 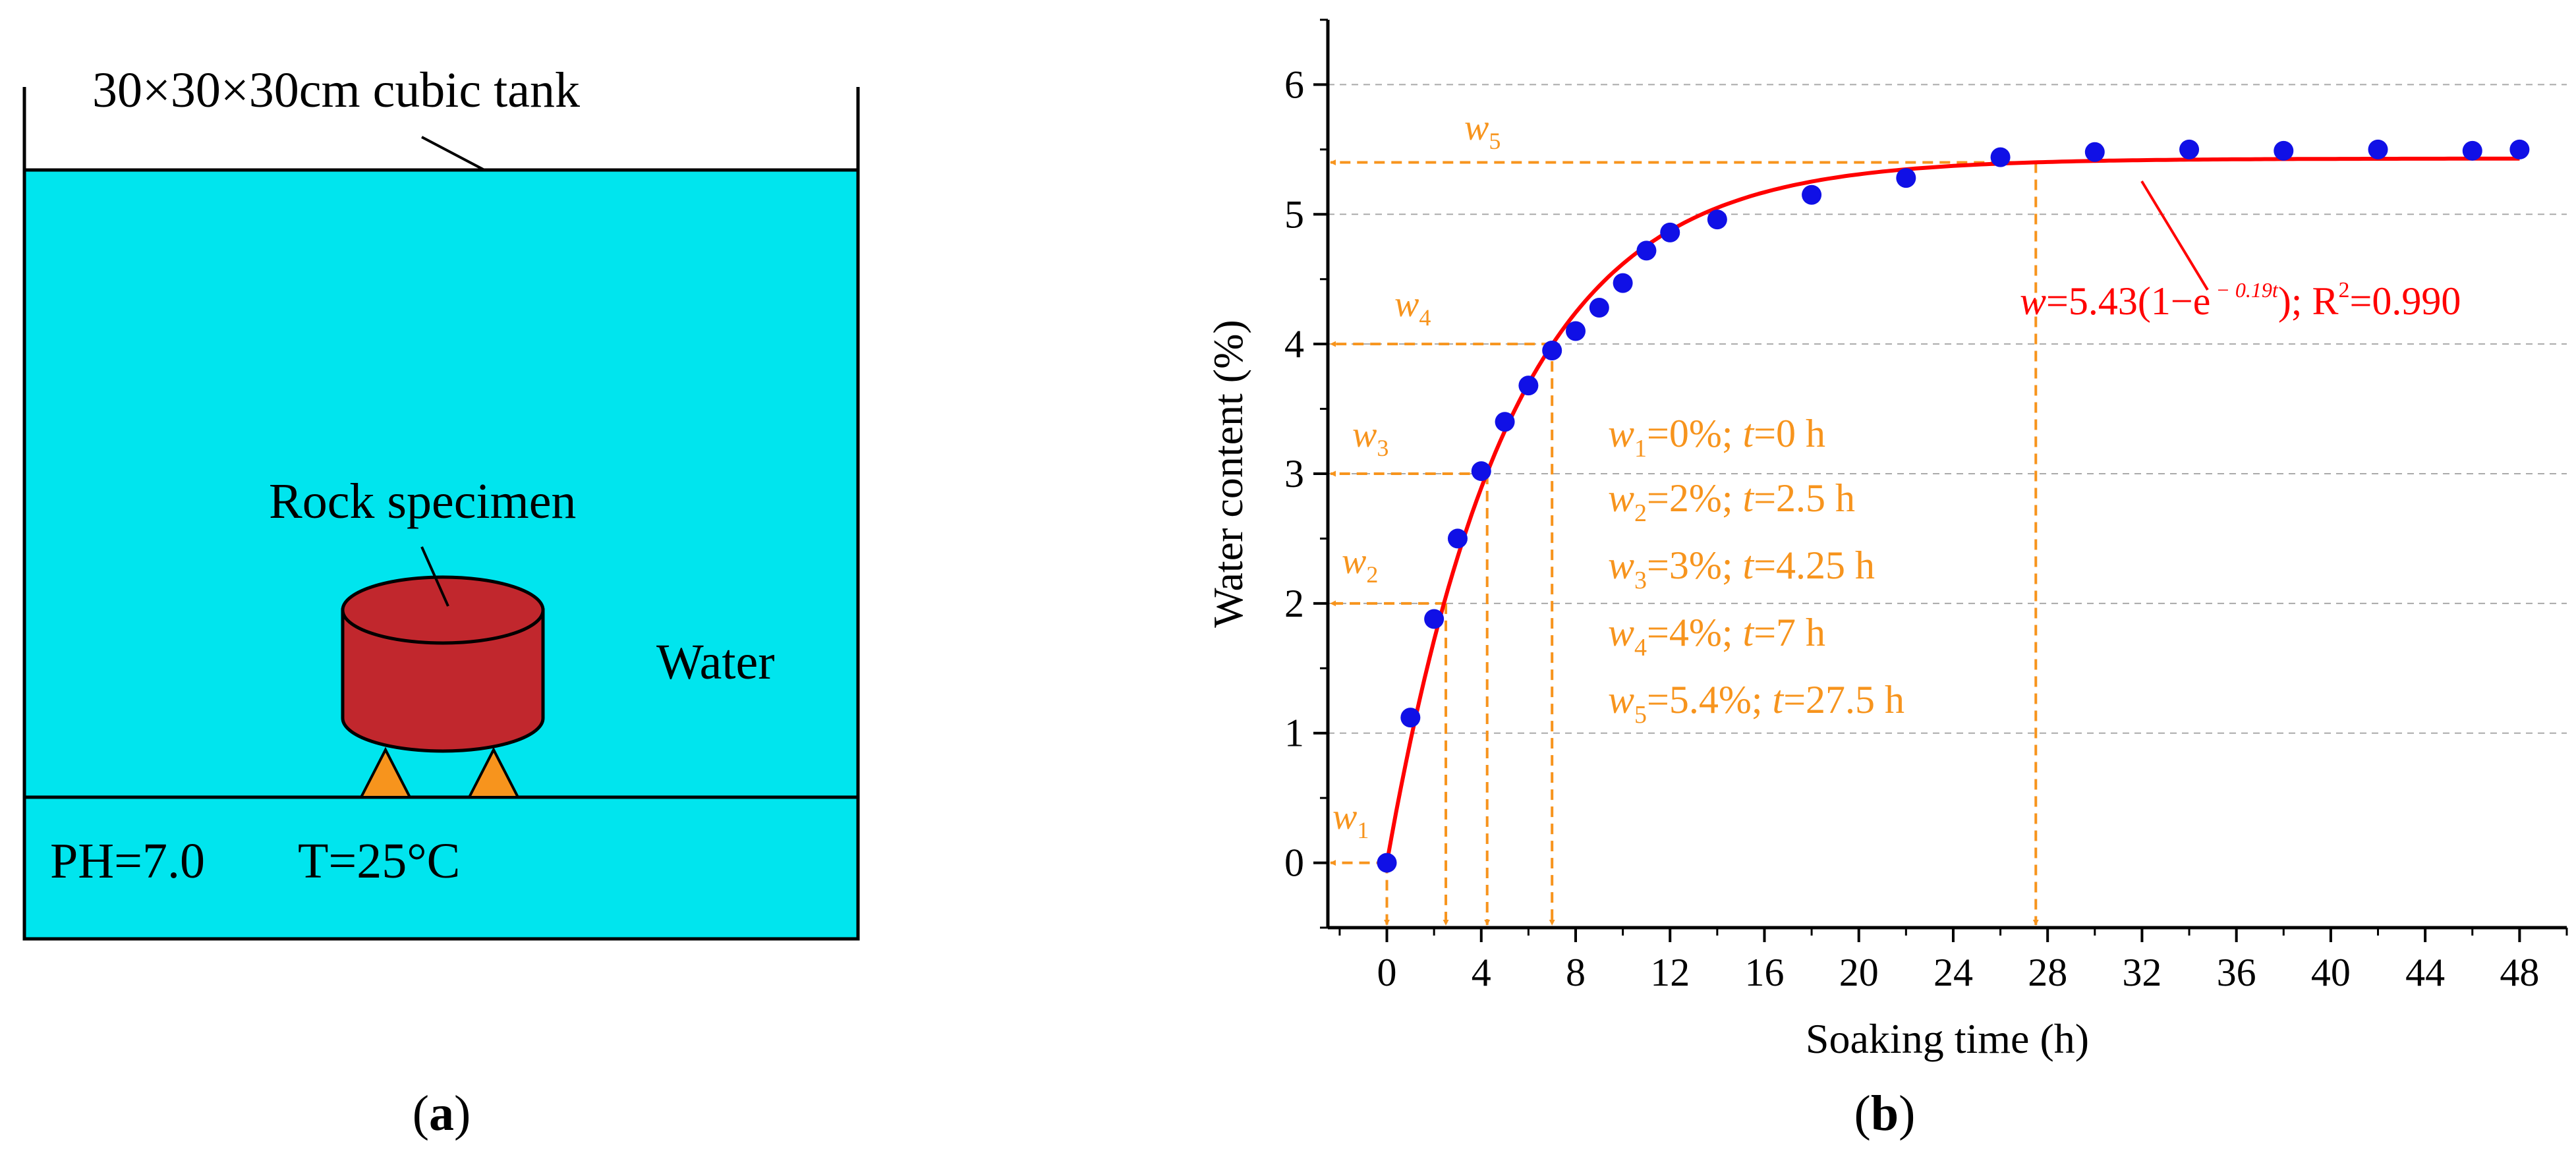 What do you see at coordinates (1670, 972) in the screenshot?
I see `x-tick-label-12: 12` at bounding box center [1670, 972].